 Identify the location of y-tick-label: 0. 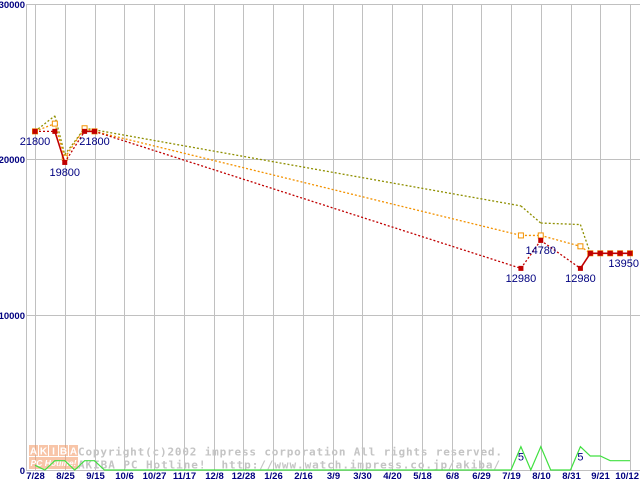
(22, 471).